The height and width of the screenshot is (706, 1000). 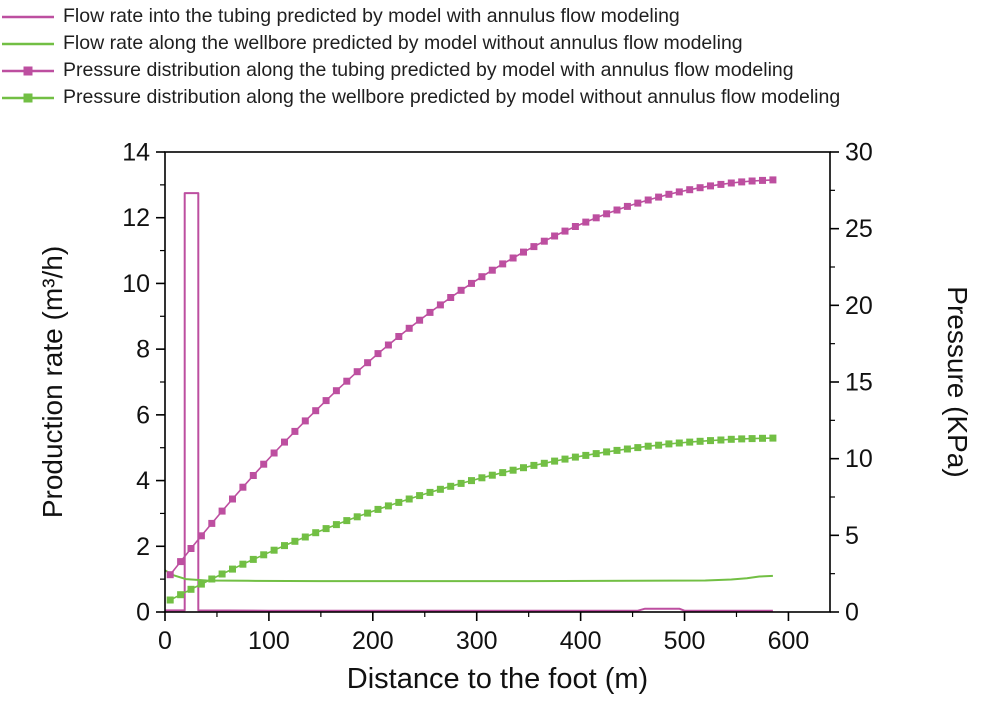 I want to click on y-left-tick-label: 6, so click(x=143, y=415).